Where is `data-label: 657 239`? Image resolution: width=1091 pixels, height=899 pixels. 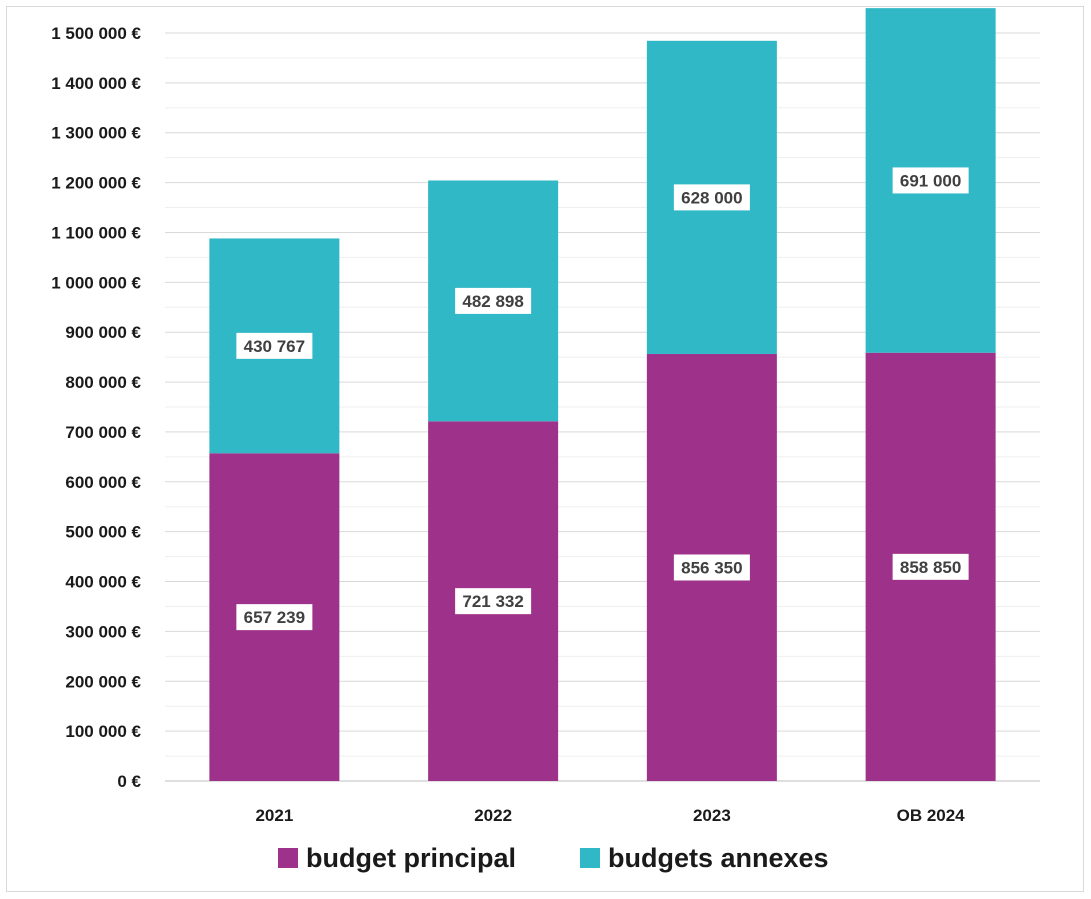
data-label: 657 239 is located at coordinates (274, 617).